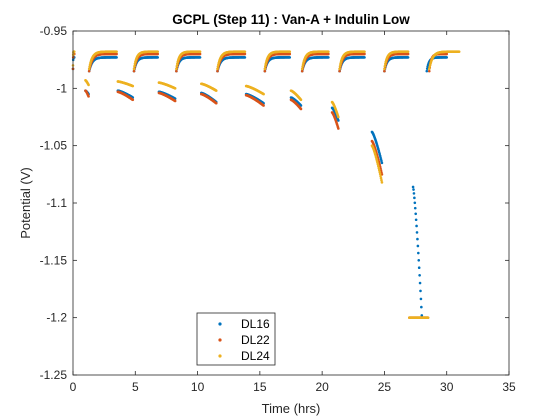 This screenshot has height=420, width=560. What do you see at coordinates (260, 387) in the screenshot?
I see `x-tick-label: 15` at bounding box center [260, 387].